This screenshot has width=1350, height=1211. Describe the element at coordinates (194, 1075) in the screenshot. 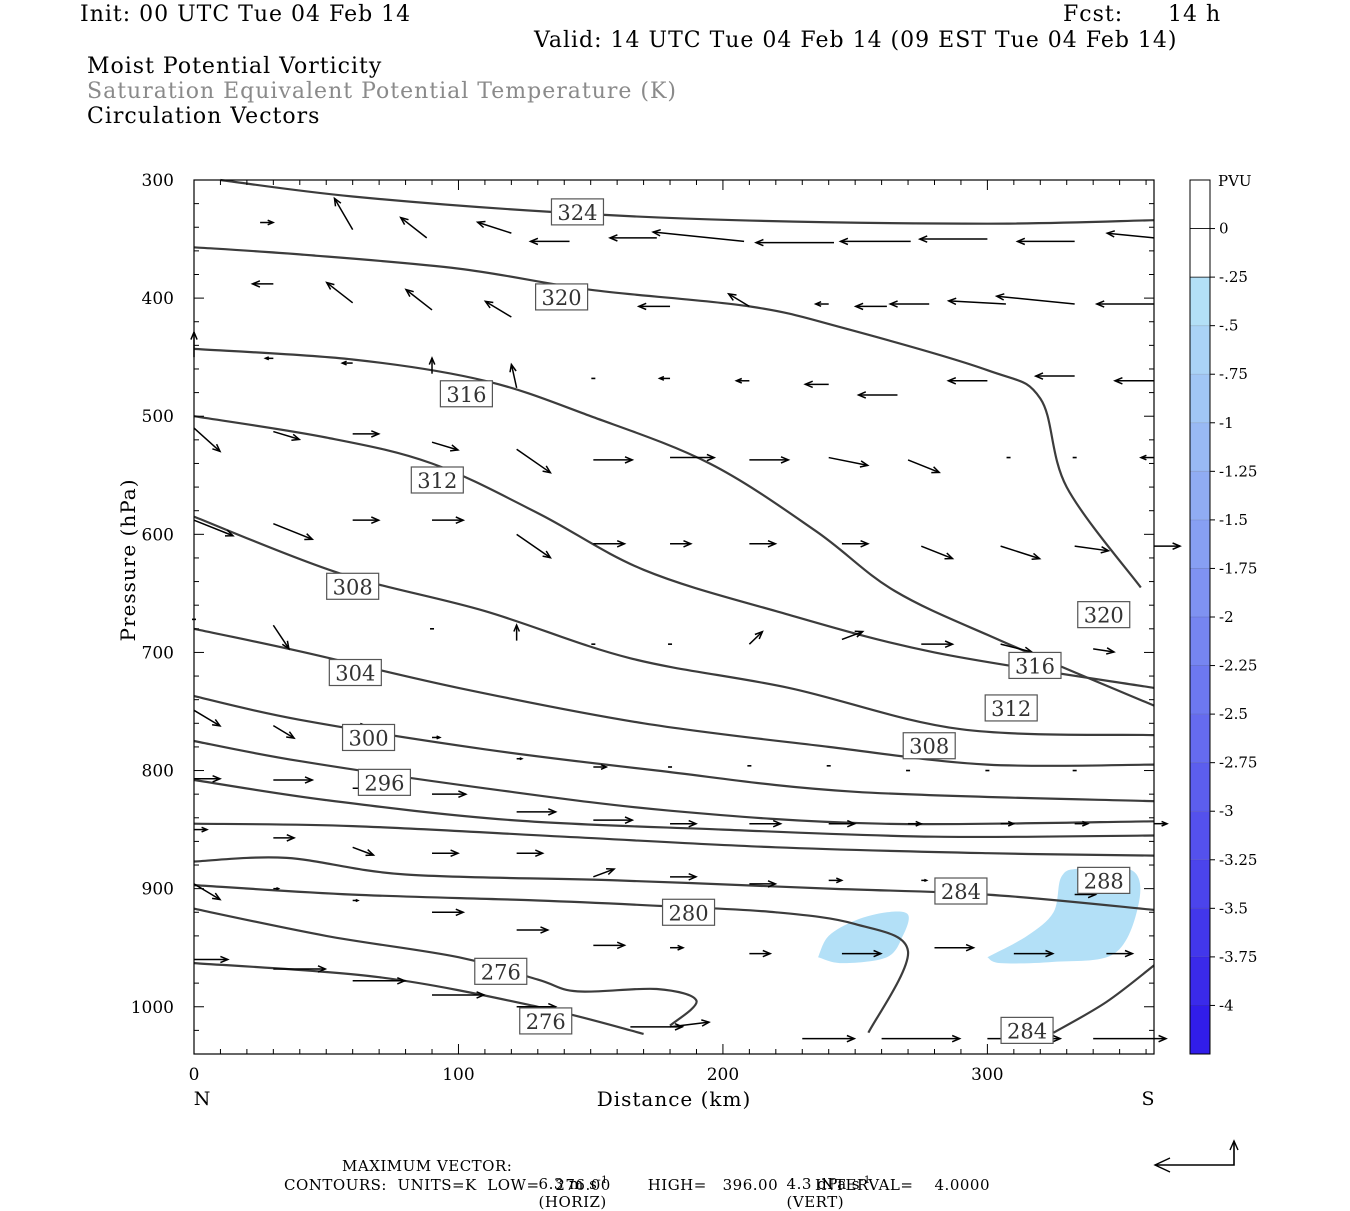

I see `x-tick-label: 0` at that location.